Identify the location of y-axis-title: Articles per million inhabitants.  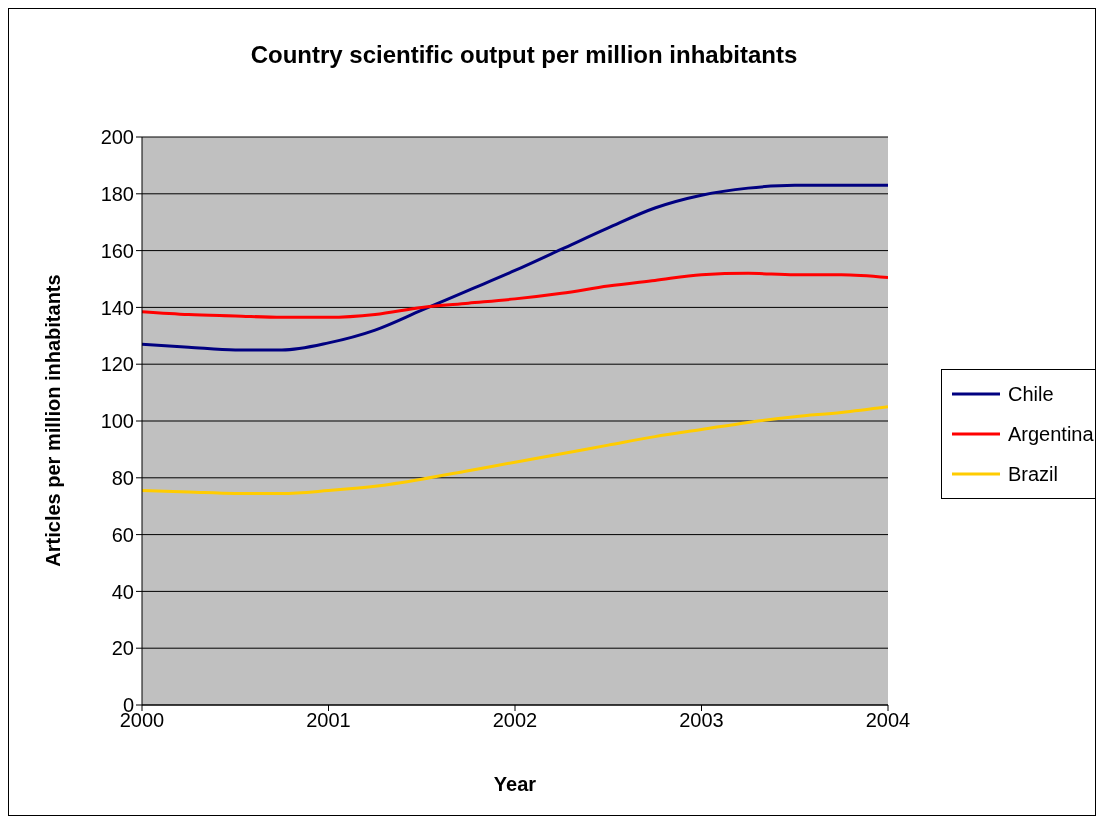
(53, 421).